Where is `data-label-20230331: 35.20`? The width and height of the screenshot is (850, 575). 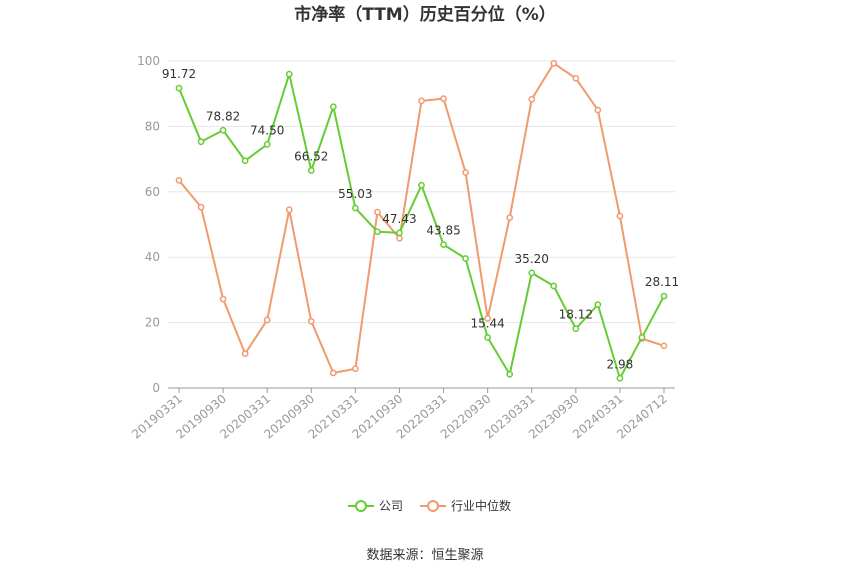 data-label-20230331: 35.20 is located at coordinates (532, 259).